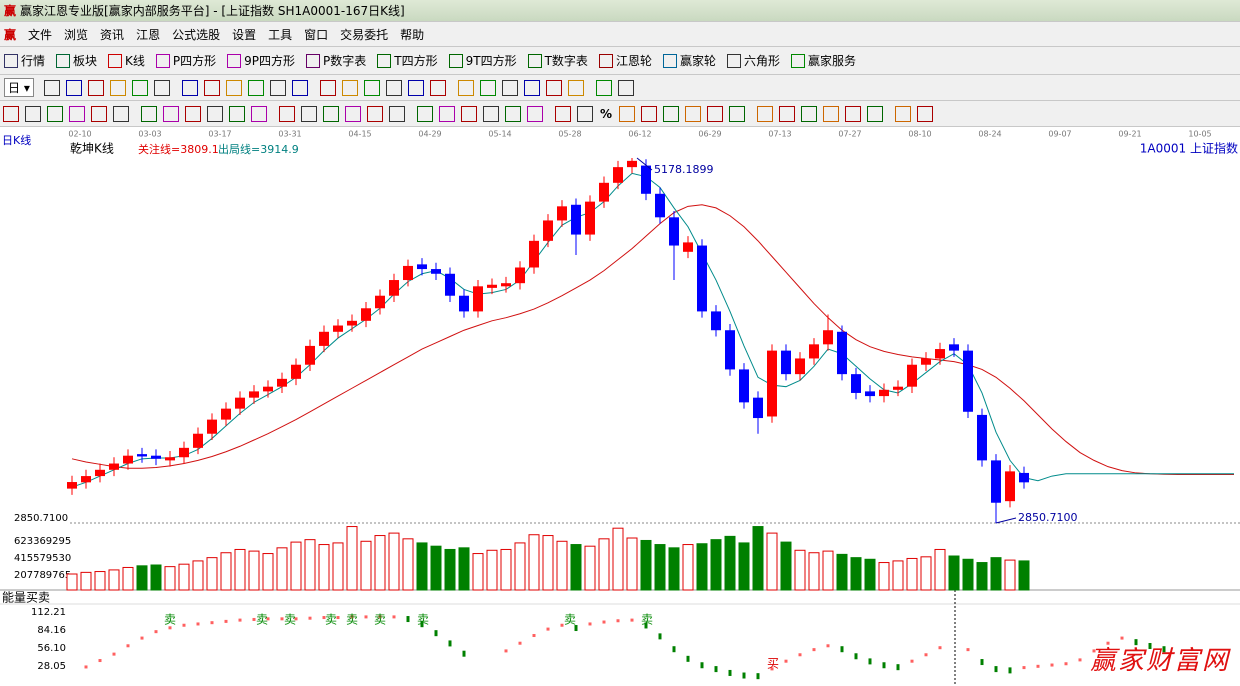 This screenshot has width=1240, height=686. I want to click on menu-item: 江恩, so click(148, 34).